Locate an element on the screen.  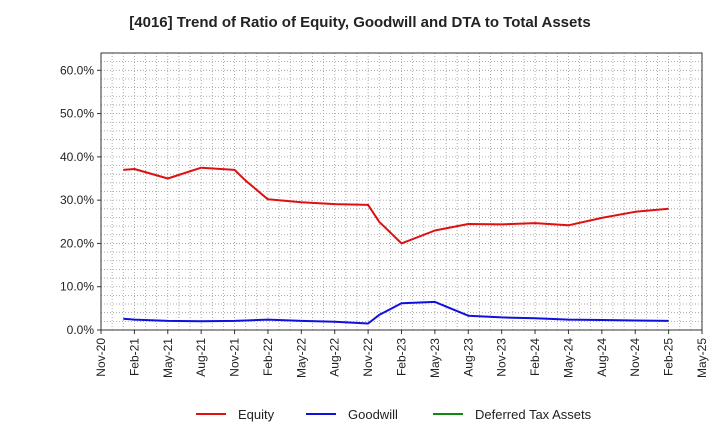
x-tick-label: May-21 is located at coordinates (168, 358).